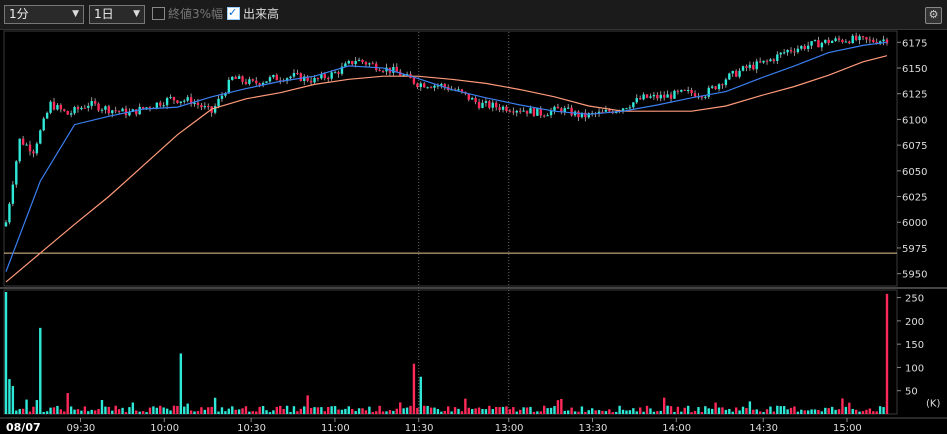 Image resolution: width=947 pixels, height=434 pixels. Describe the element at coordinates (676, 428) in the screenshot. I see `time-tick-label: 14:00` at that location.